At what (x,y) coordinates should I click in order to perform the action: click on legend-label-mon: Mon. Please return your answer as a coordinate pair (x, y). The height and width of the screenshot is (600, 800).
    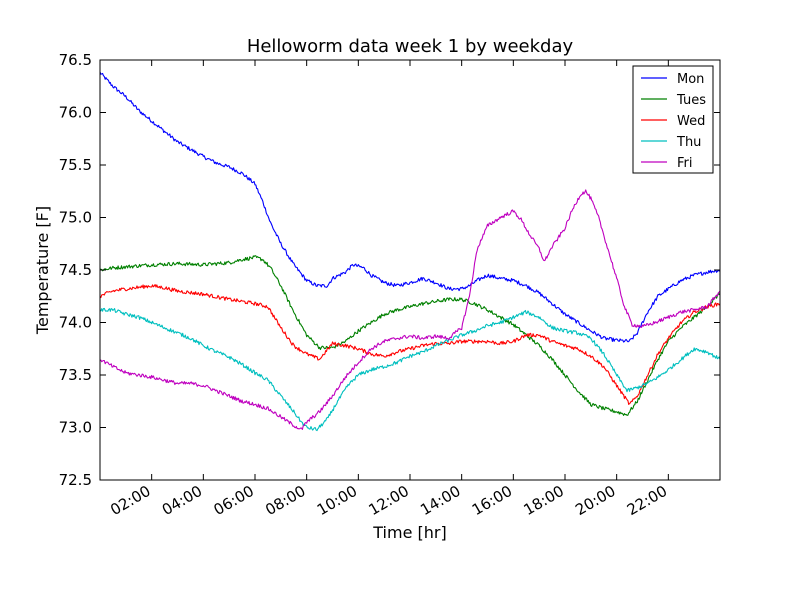
    Looking at the image, I should click on (690, 79).